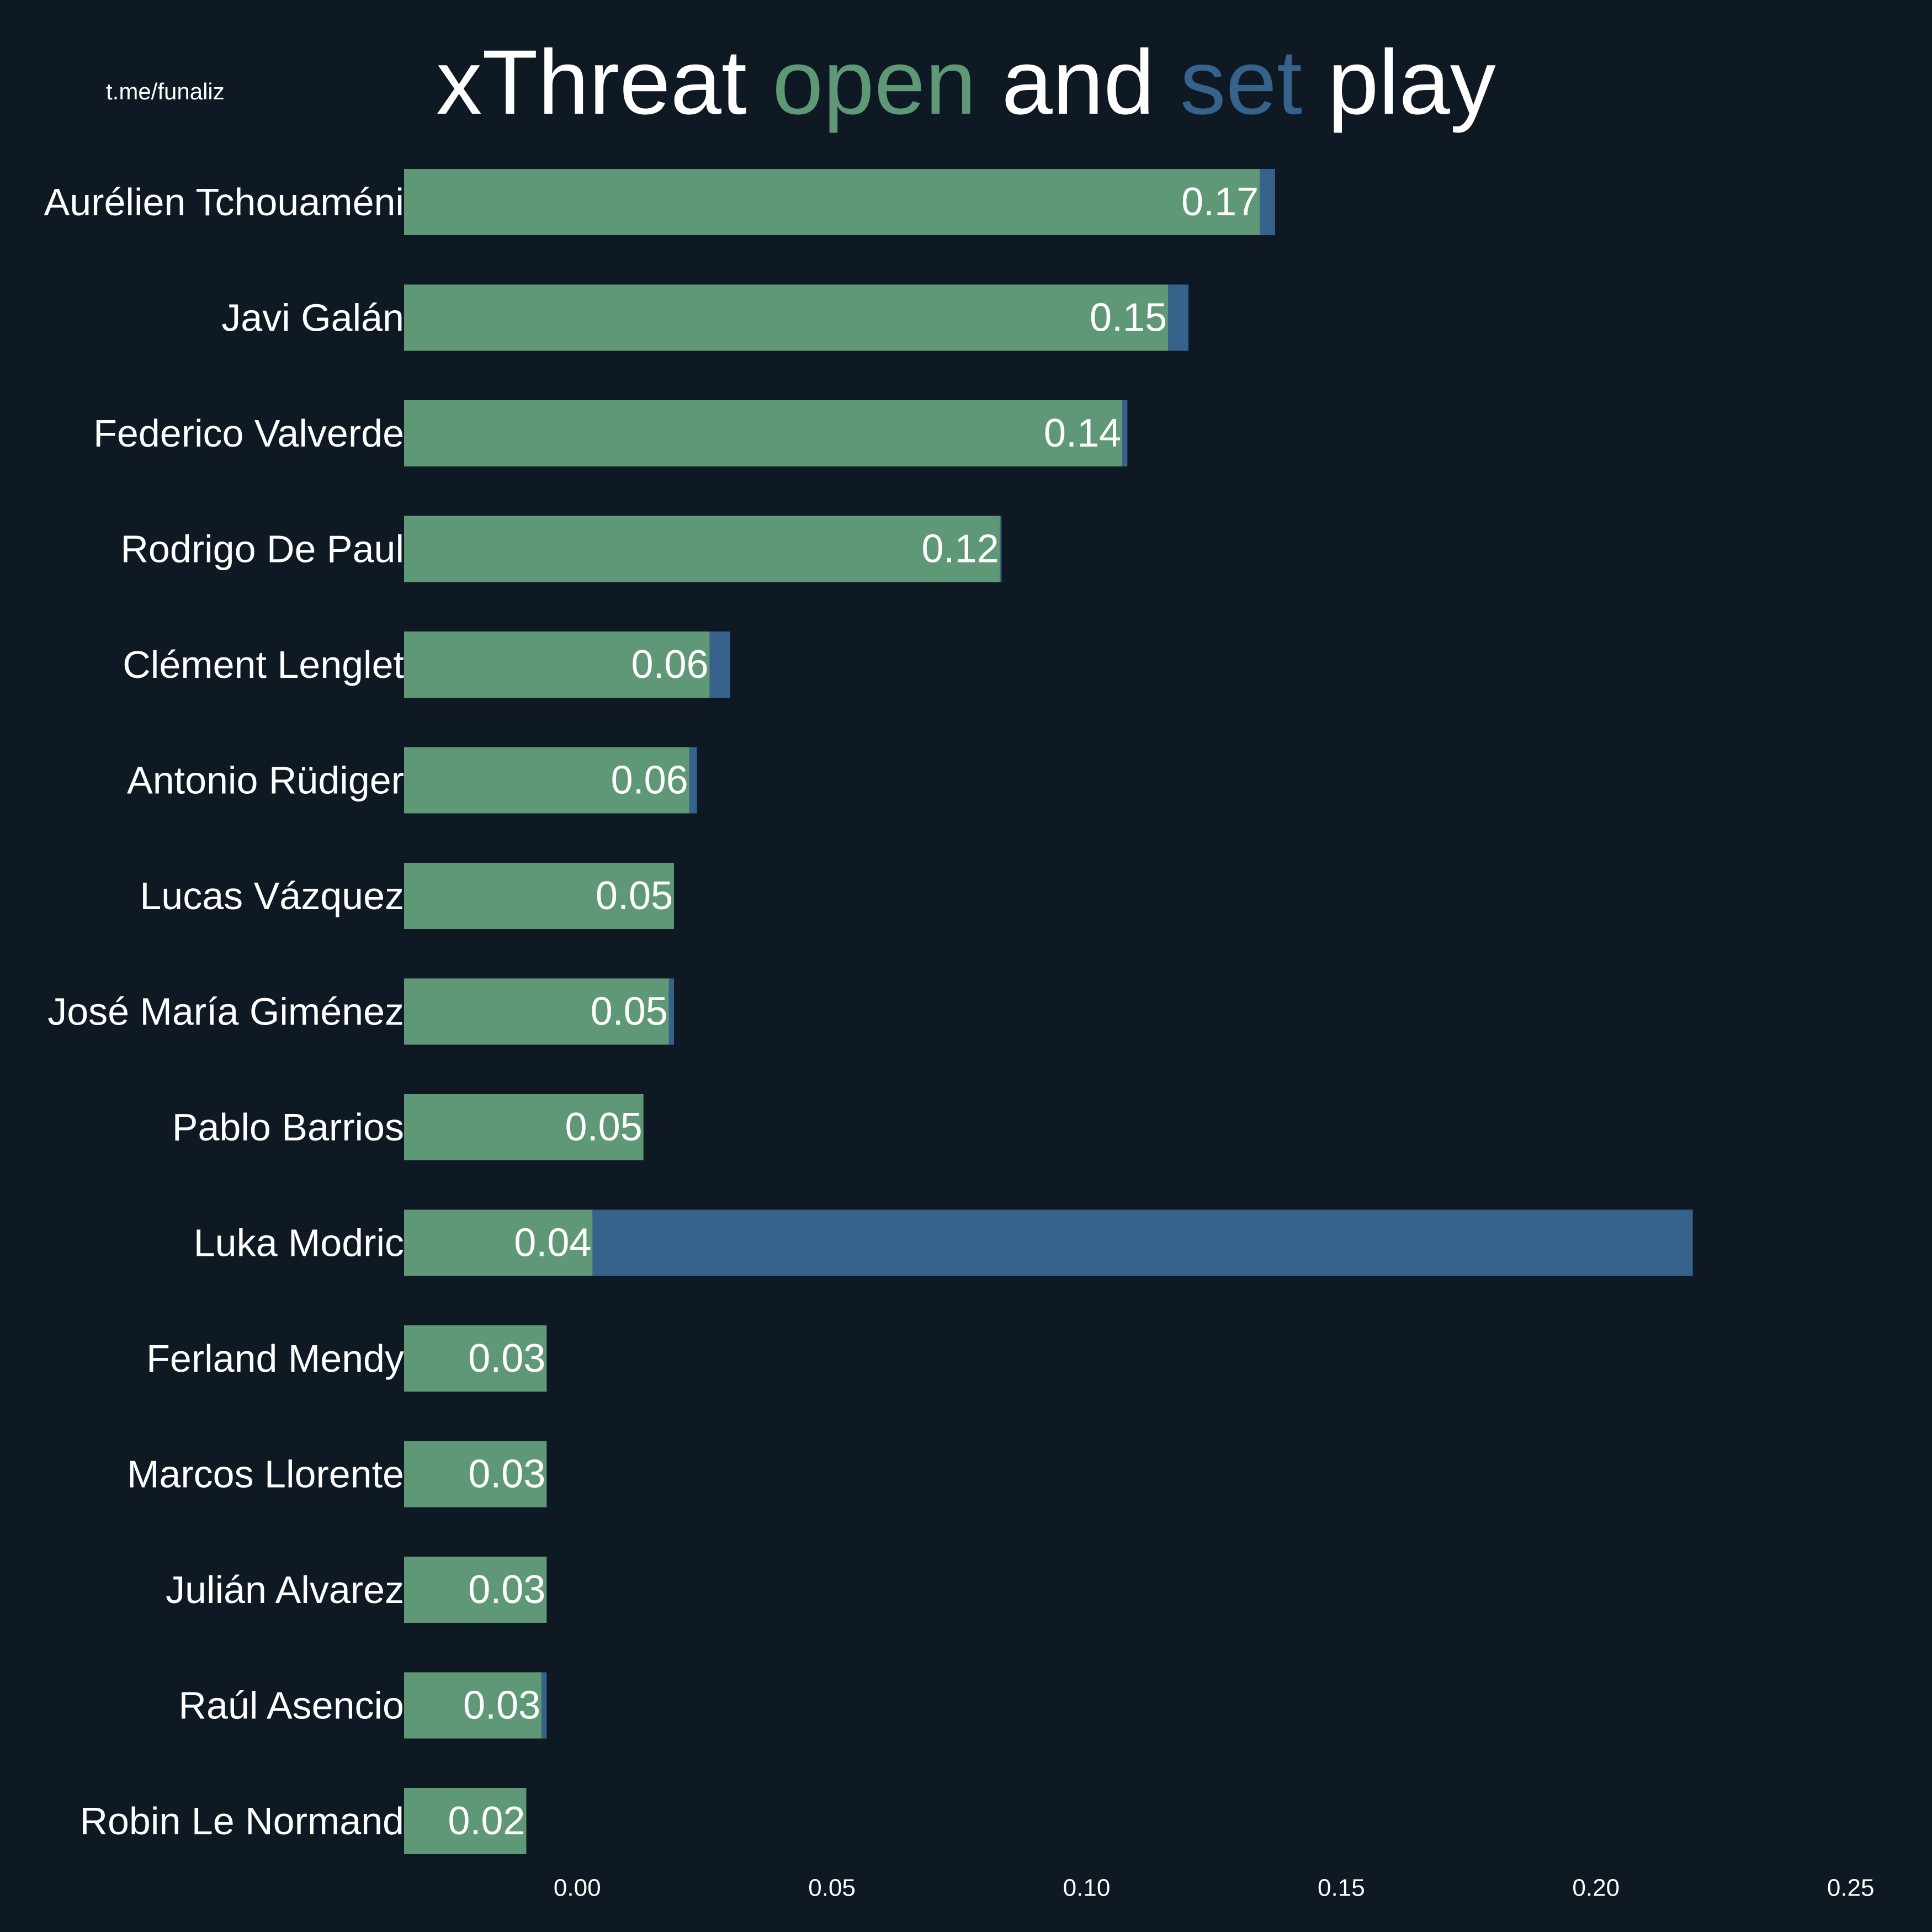 The image size is (1932, 1932). I want to click on x-tick-label: 0.10, so click(1087, 1889).